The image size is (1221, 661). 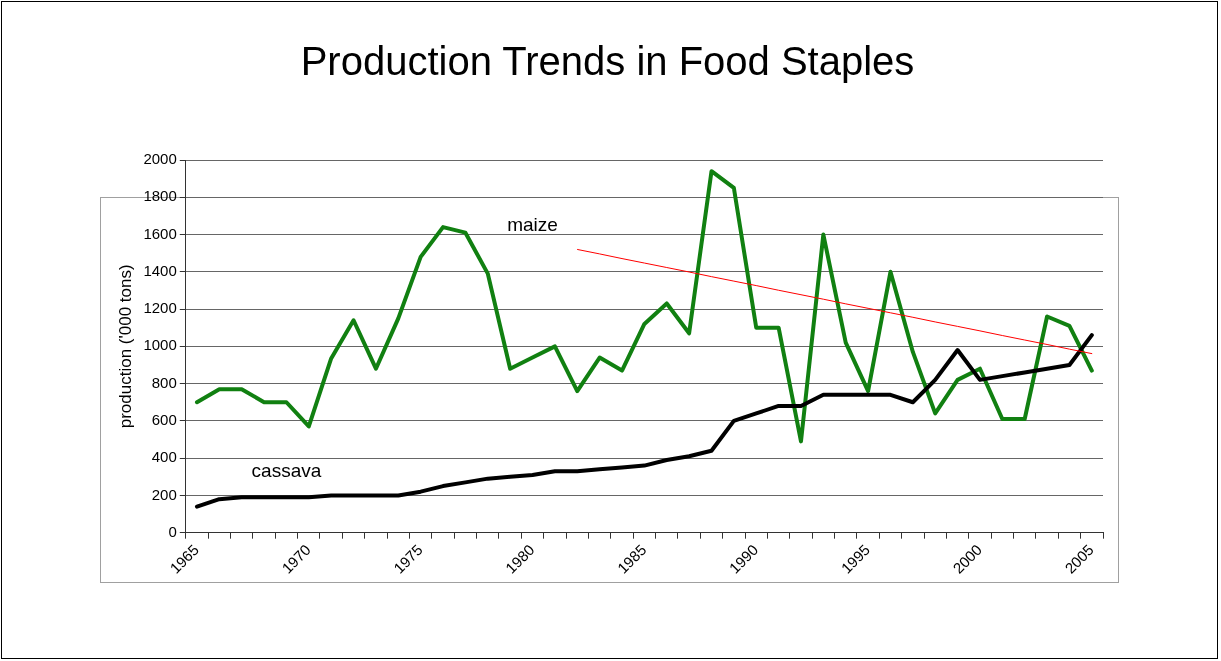 What do you see at coordinates (607, 61) in the screenshot?
I see `chart-title: Production Trends in Food Staples` at bounding box center [607, 61].